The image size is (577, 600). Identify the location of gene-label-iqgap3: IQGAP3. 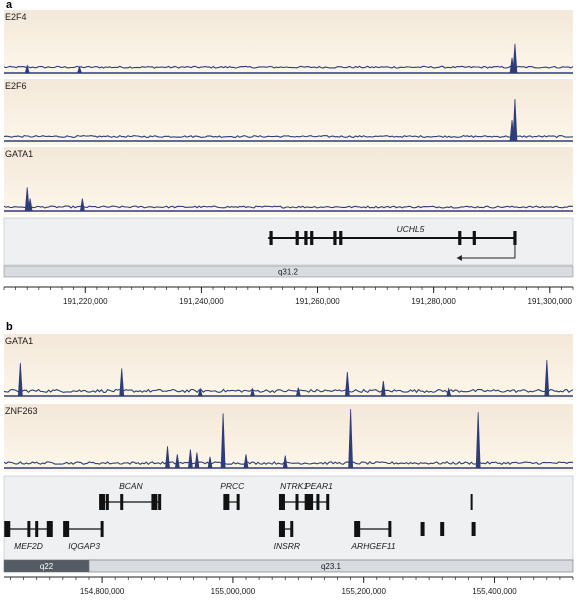
(84, 546).